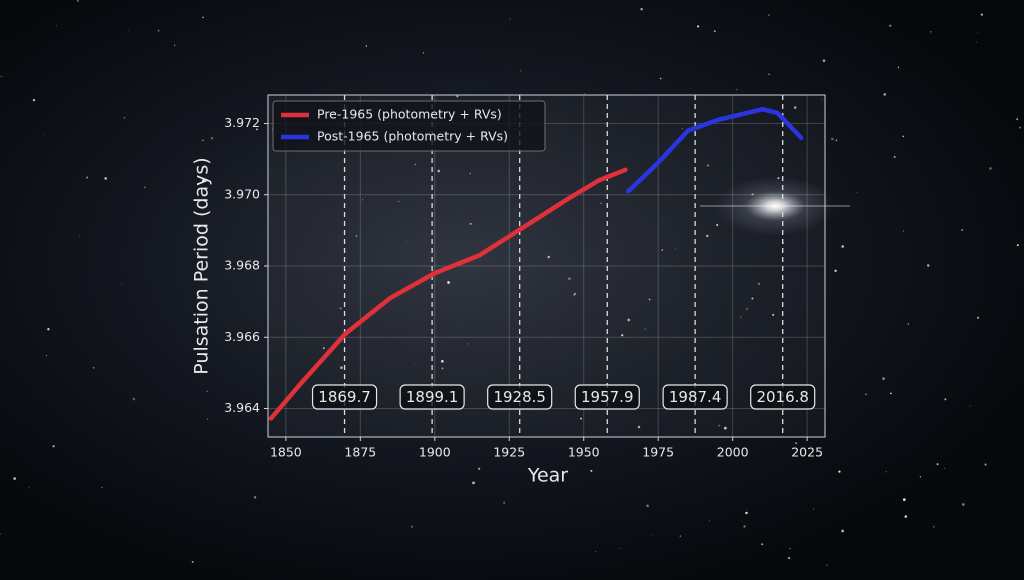 The height and width of the screenshot is (580, 1024). What do you see at coordinates (286, 452) in the screenshot?
I see `x-tick-label: 1850` at bounding box center [286, 452].